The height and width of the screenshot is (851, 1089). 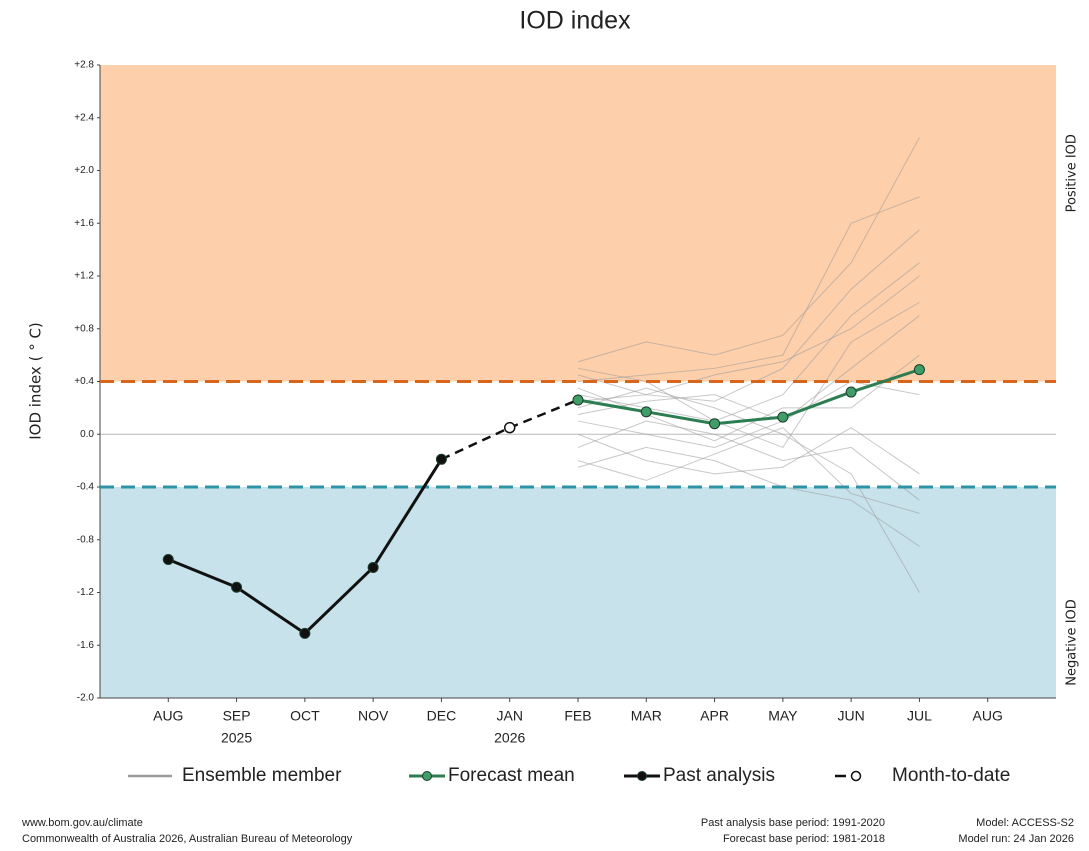 I want to click on y-tick-label: +0.8, so click(x=84, y=328).